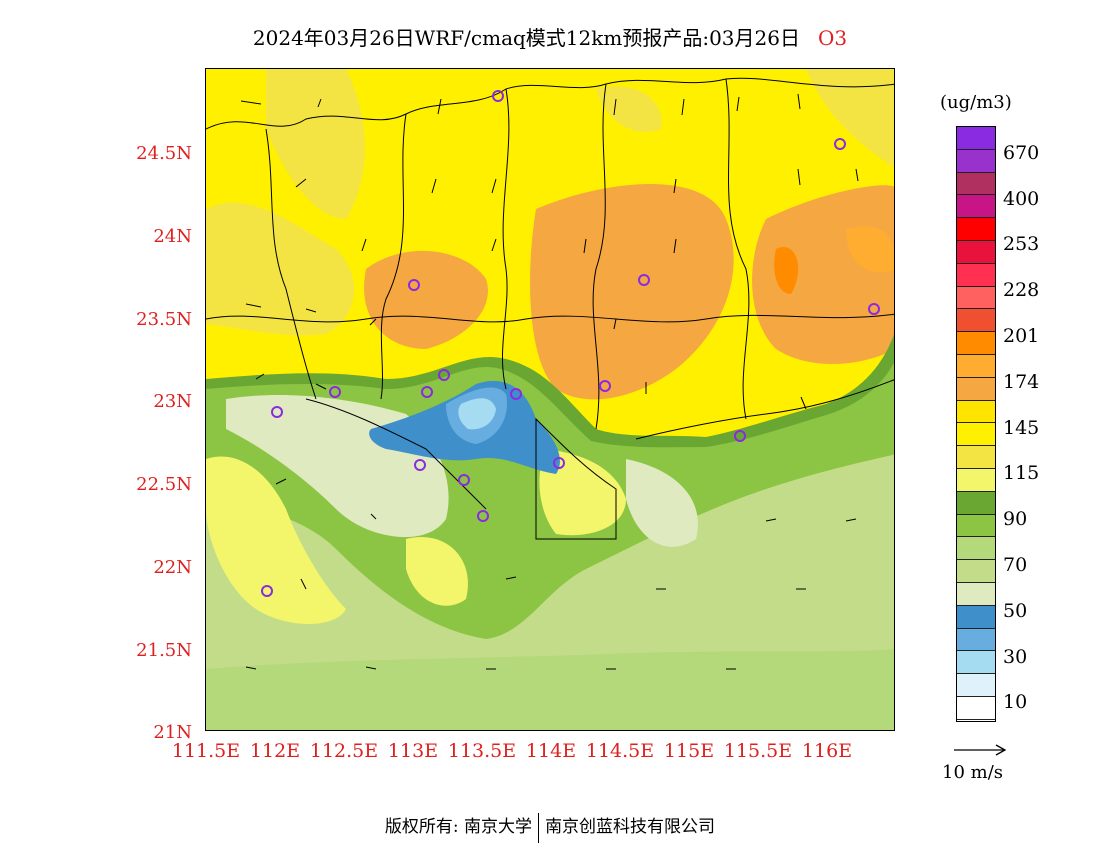  What do you see at coordinates (1015, 702) in the screenshot?
I see `colorbar-label: 10` at bounding box center [1015, 702].